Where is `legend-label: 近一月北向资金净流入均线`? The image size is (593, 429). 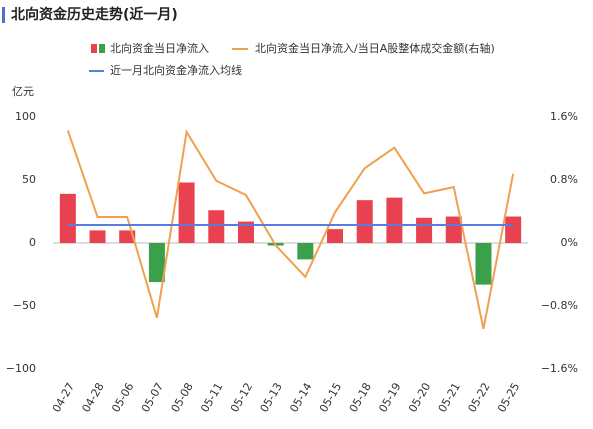
legend-label: 近一月北向资金净流入均线 is located at coordinates (176, 70).